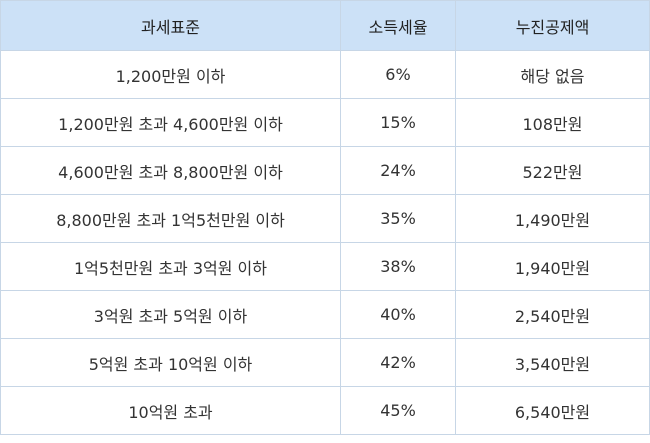 The width and height of the screenshot is (650, 443). I want to click on table-cell: 35%, so click(398, 218).